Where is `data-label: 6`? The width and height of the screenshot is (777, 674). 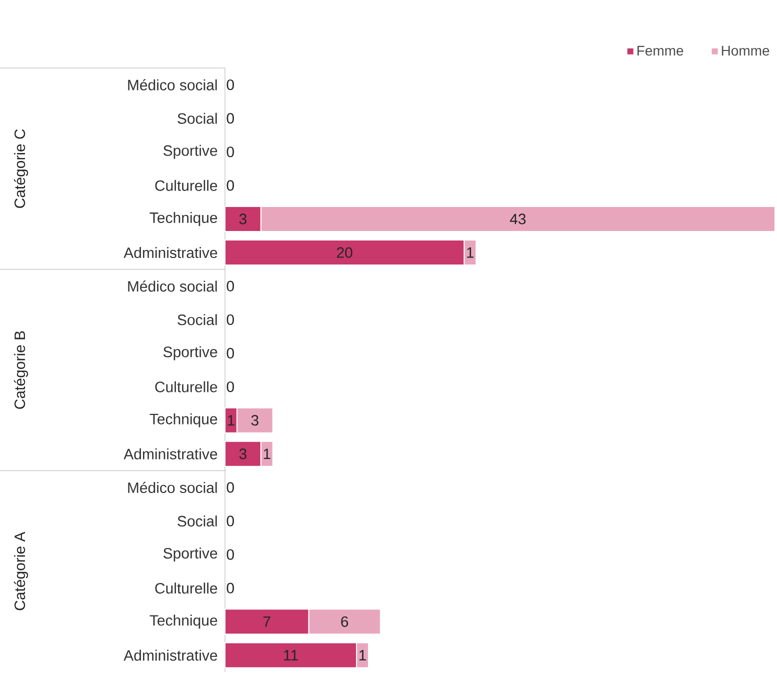
data-label: 6 is located at coordinates (344, 621).